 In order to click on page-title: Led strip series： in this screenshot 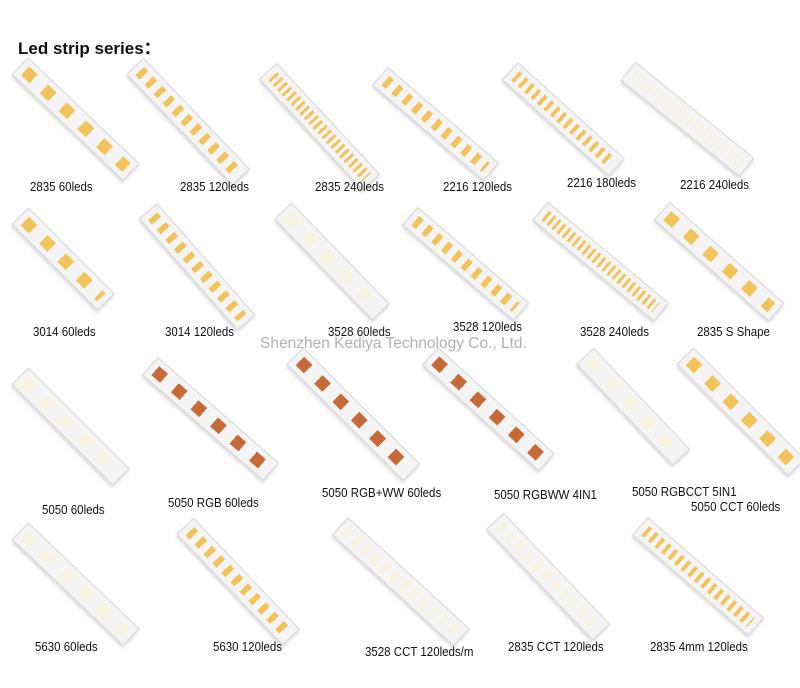, I will do `click(89, 48)`.